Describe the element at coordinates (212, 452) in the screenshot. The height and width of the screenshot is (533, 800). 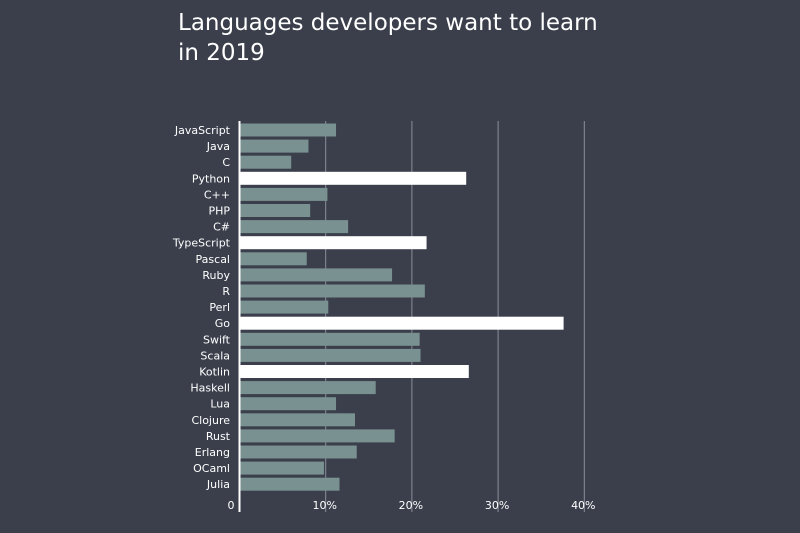
I see `category-label-erlang: Erlang` at that location.